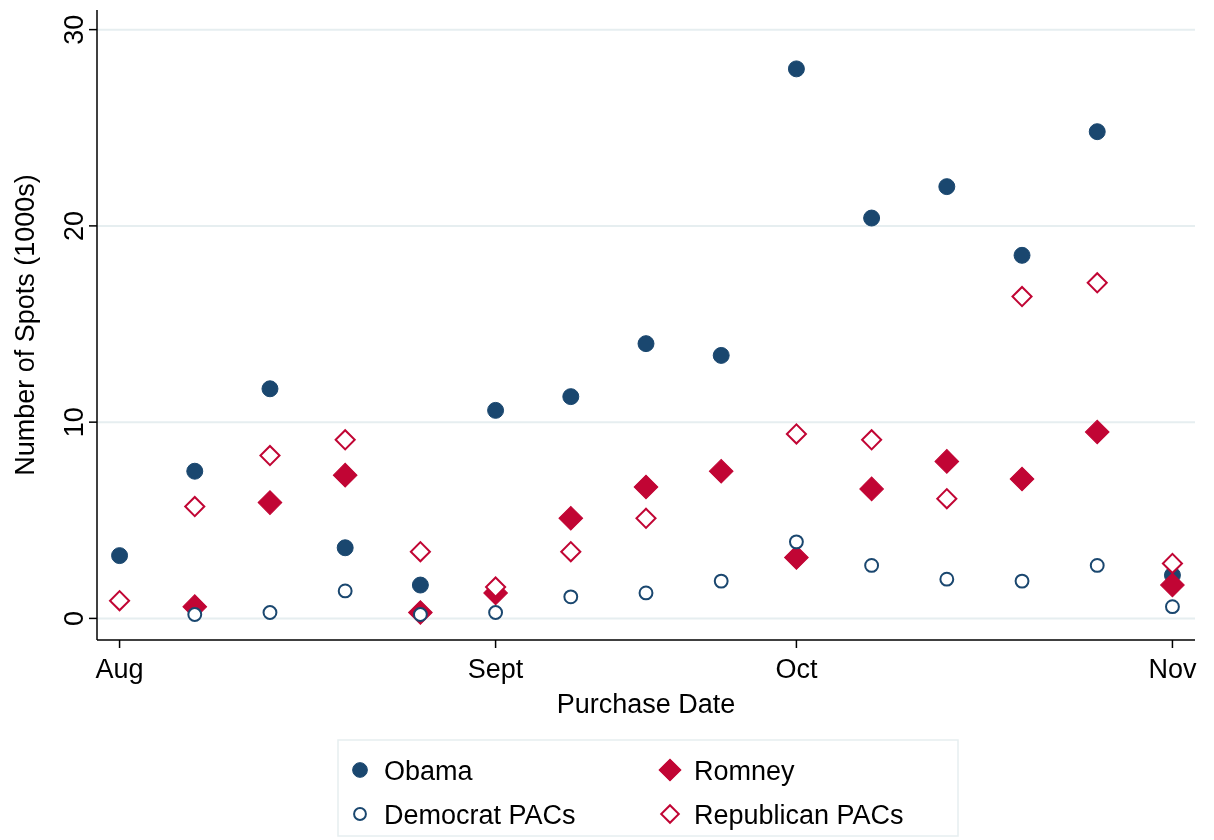 The height and width of the screenshot is (840, 1214). I want to click on y-axis-title: Number of Spots (1000s), so click(25, 325).